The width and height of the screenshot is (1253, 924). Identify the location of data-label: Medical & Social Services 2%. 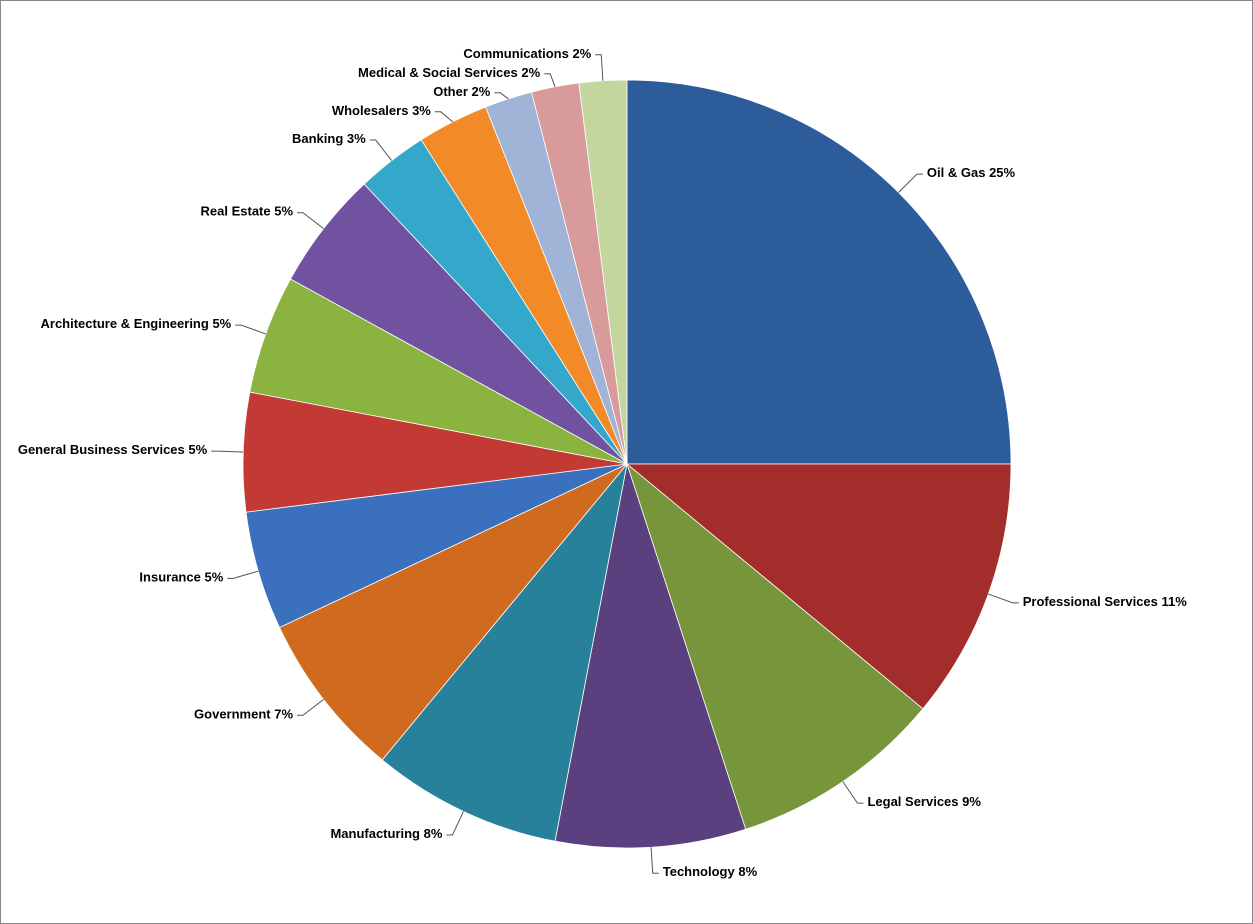
(449, 72).